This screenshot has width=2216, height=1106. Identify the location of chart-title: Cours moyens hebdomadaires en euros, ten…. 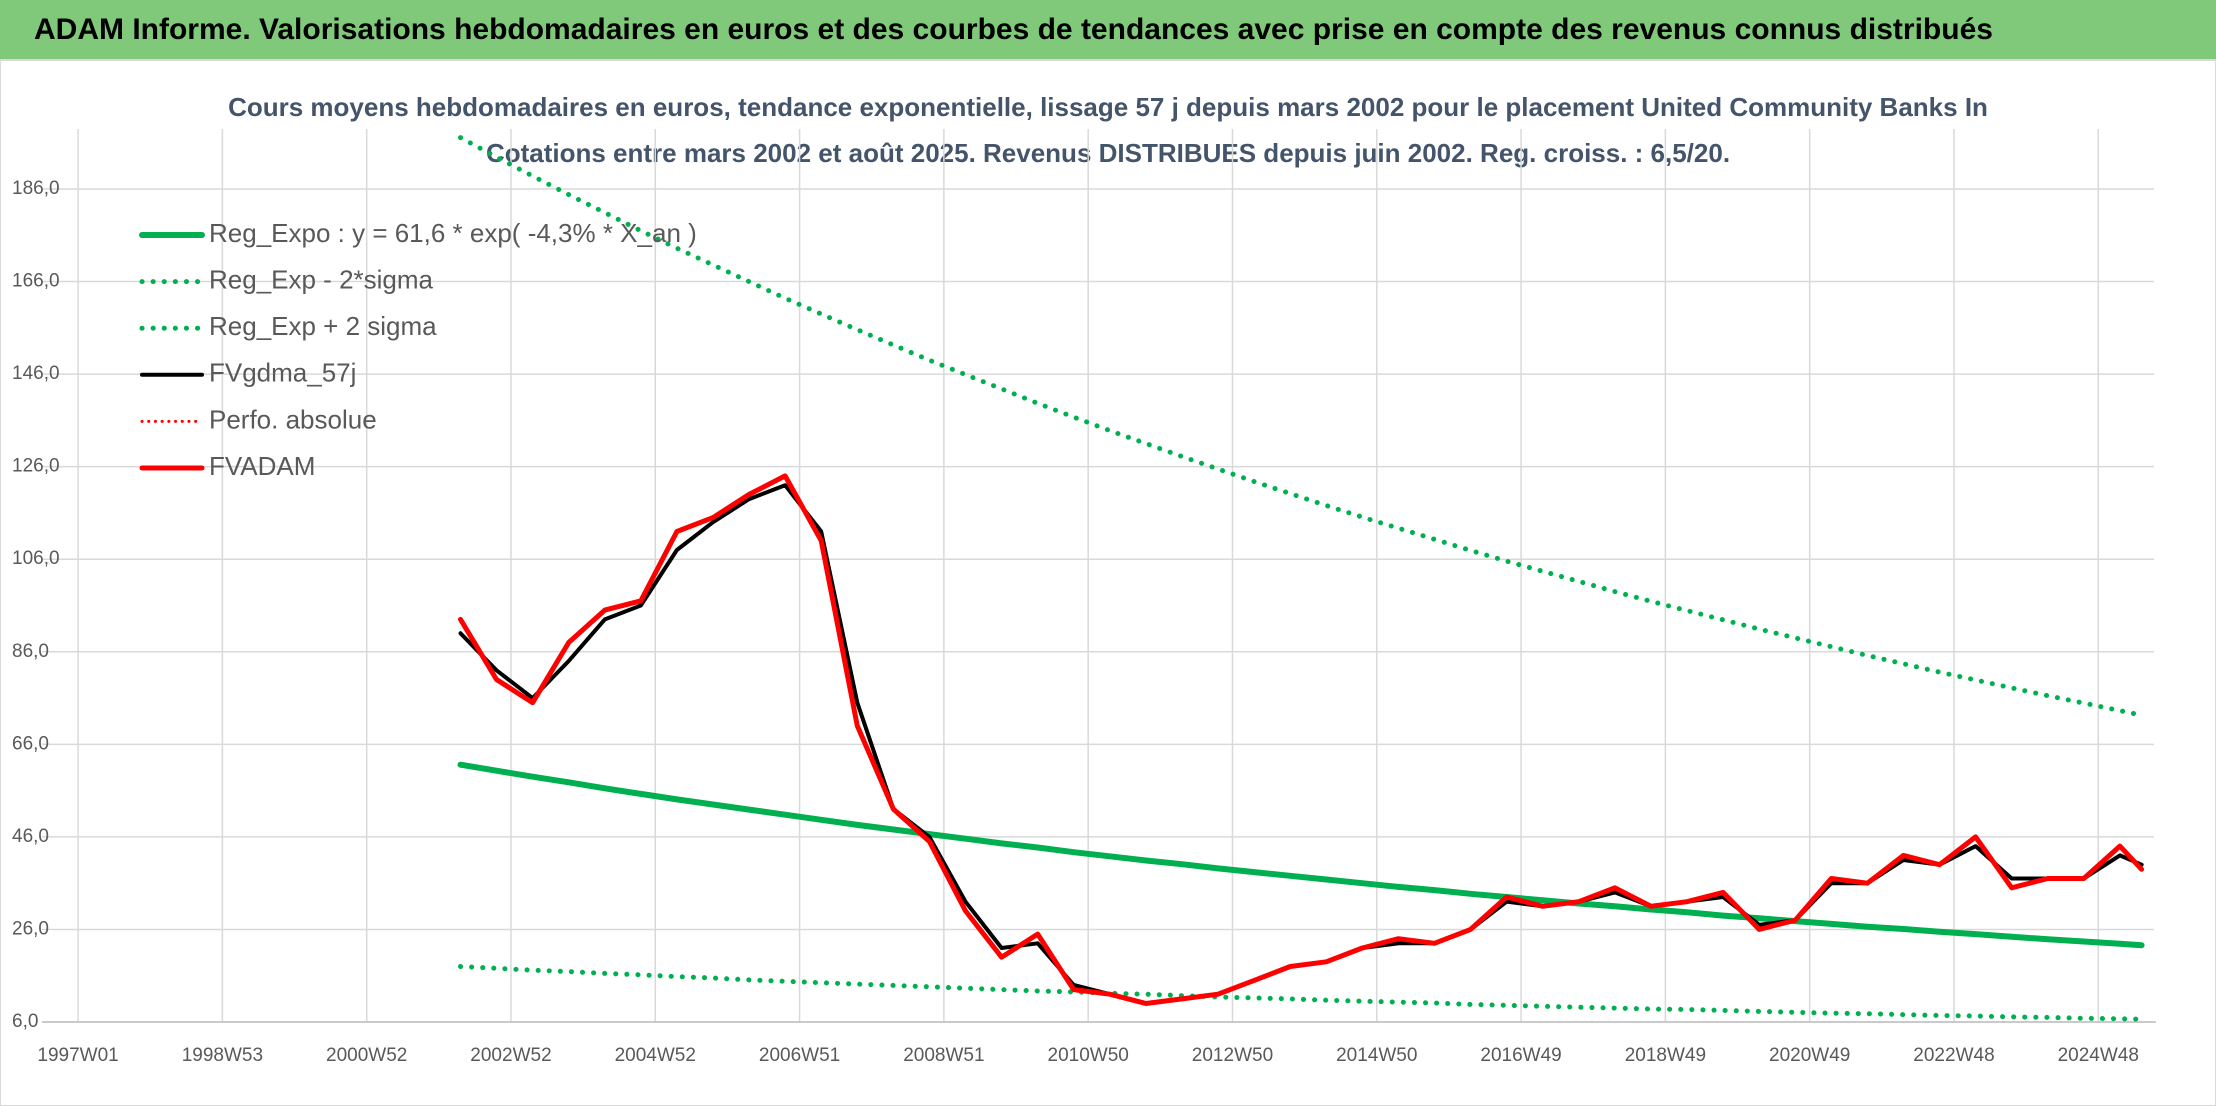
(1108, 107).